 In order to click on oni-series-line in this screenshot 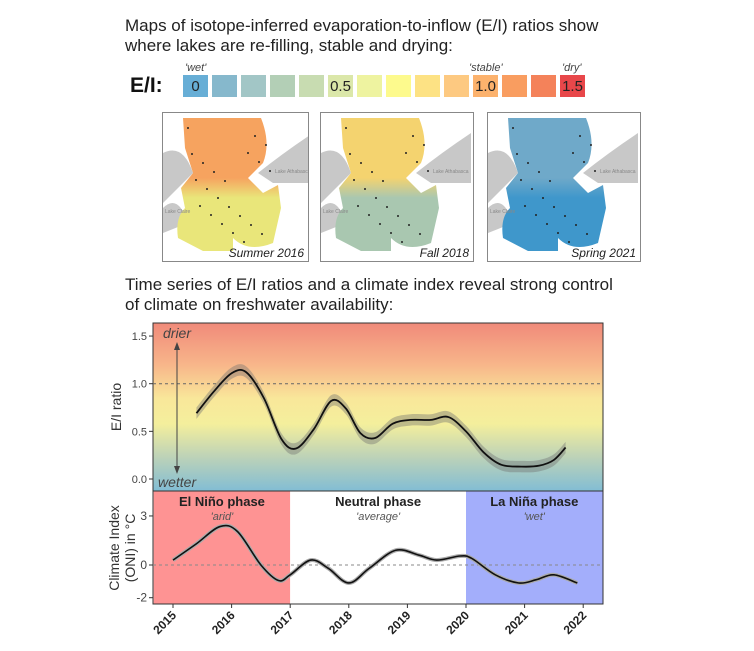, I will do `click(375, 554)`.